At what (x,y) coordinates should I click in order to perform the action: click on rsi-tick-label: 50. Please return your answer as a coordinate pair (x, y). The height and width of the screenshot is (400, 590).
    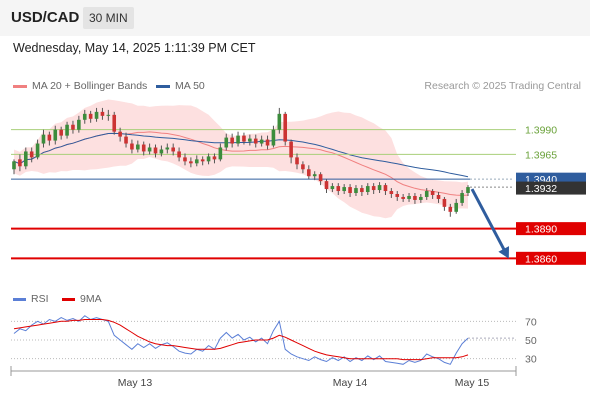
    Looking at the image, I should click on (531, 341).